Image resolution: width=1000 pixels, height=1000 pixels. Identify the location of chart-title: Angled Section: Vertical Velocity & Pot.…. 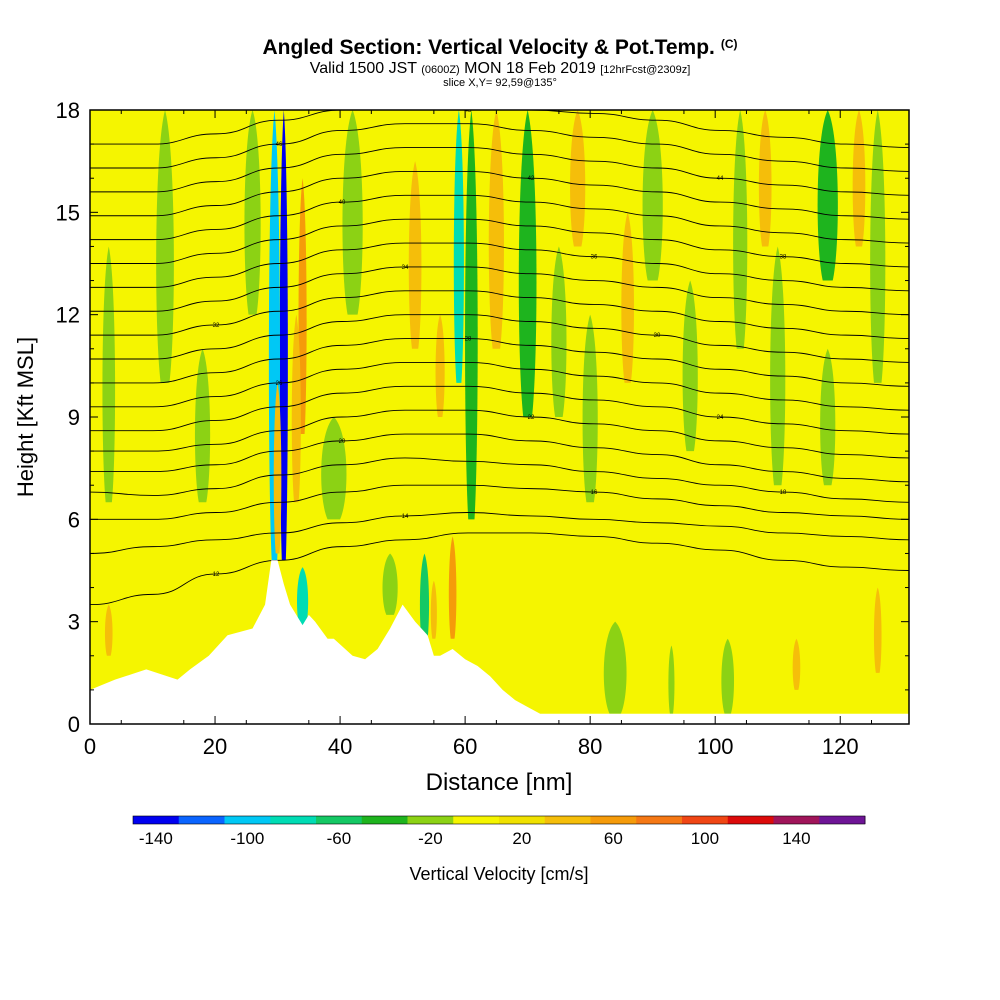
(500, 47).